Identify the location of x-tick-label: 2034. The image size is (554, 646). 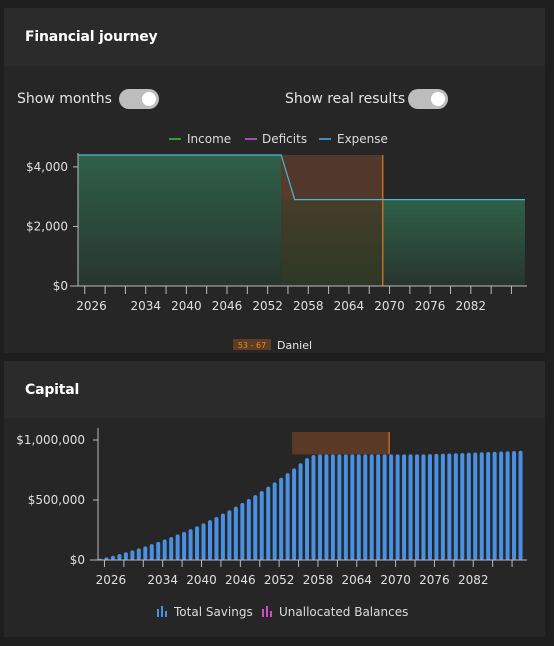
(145, 306).